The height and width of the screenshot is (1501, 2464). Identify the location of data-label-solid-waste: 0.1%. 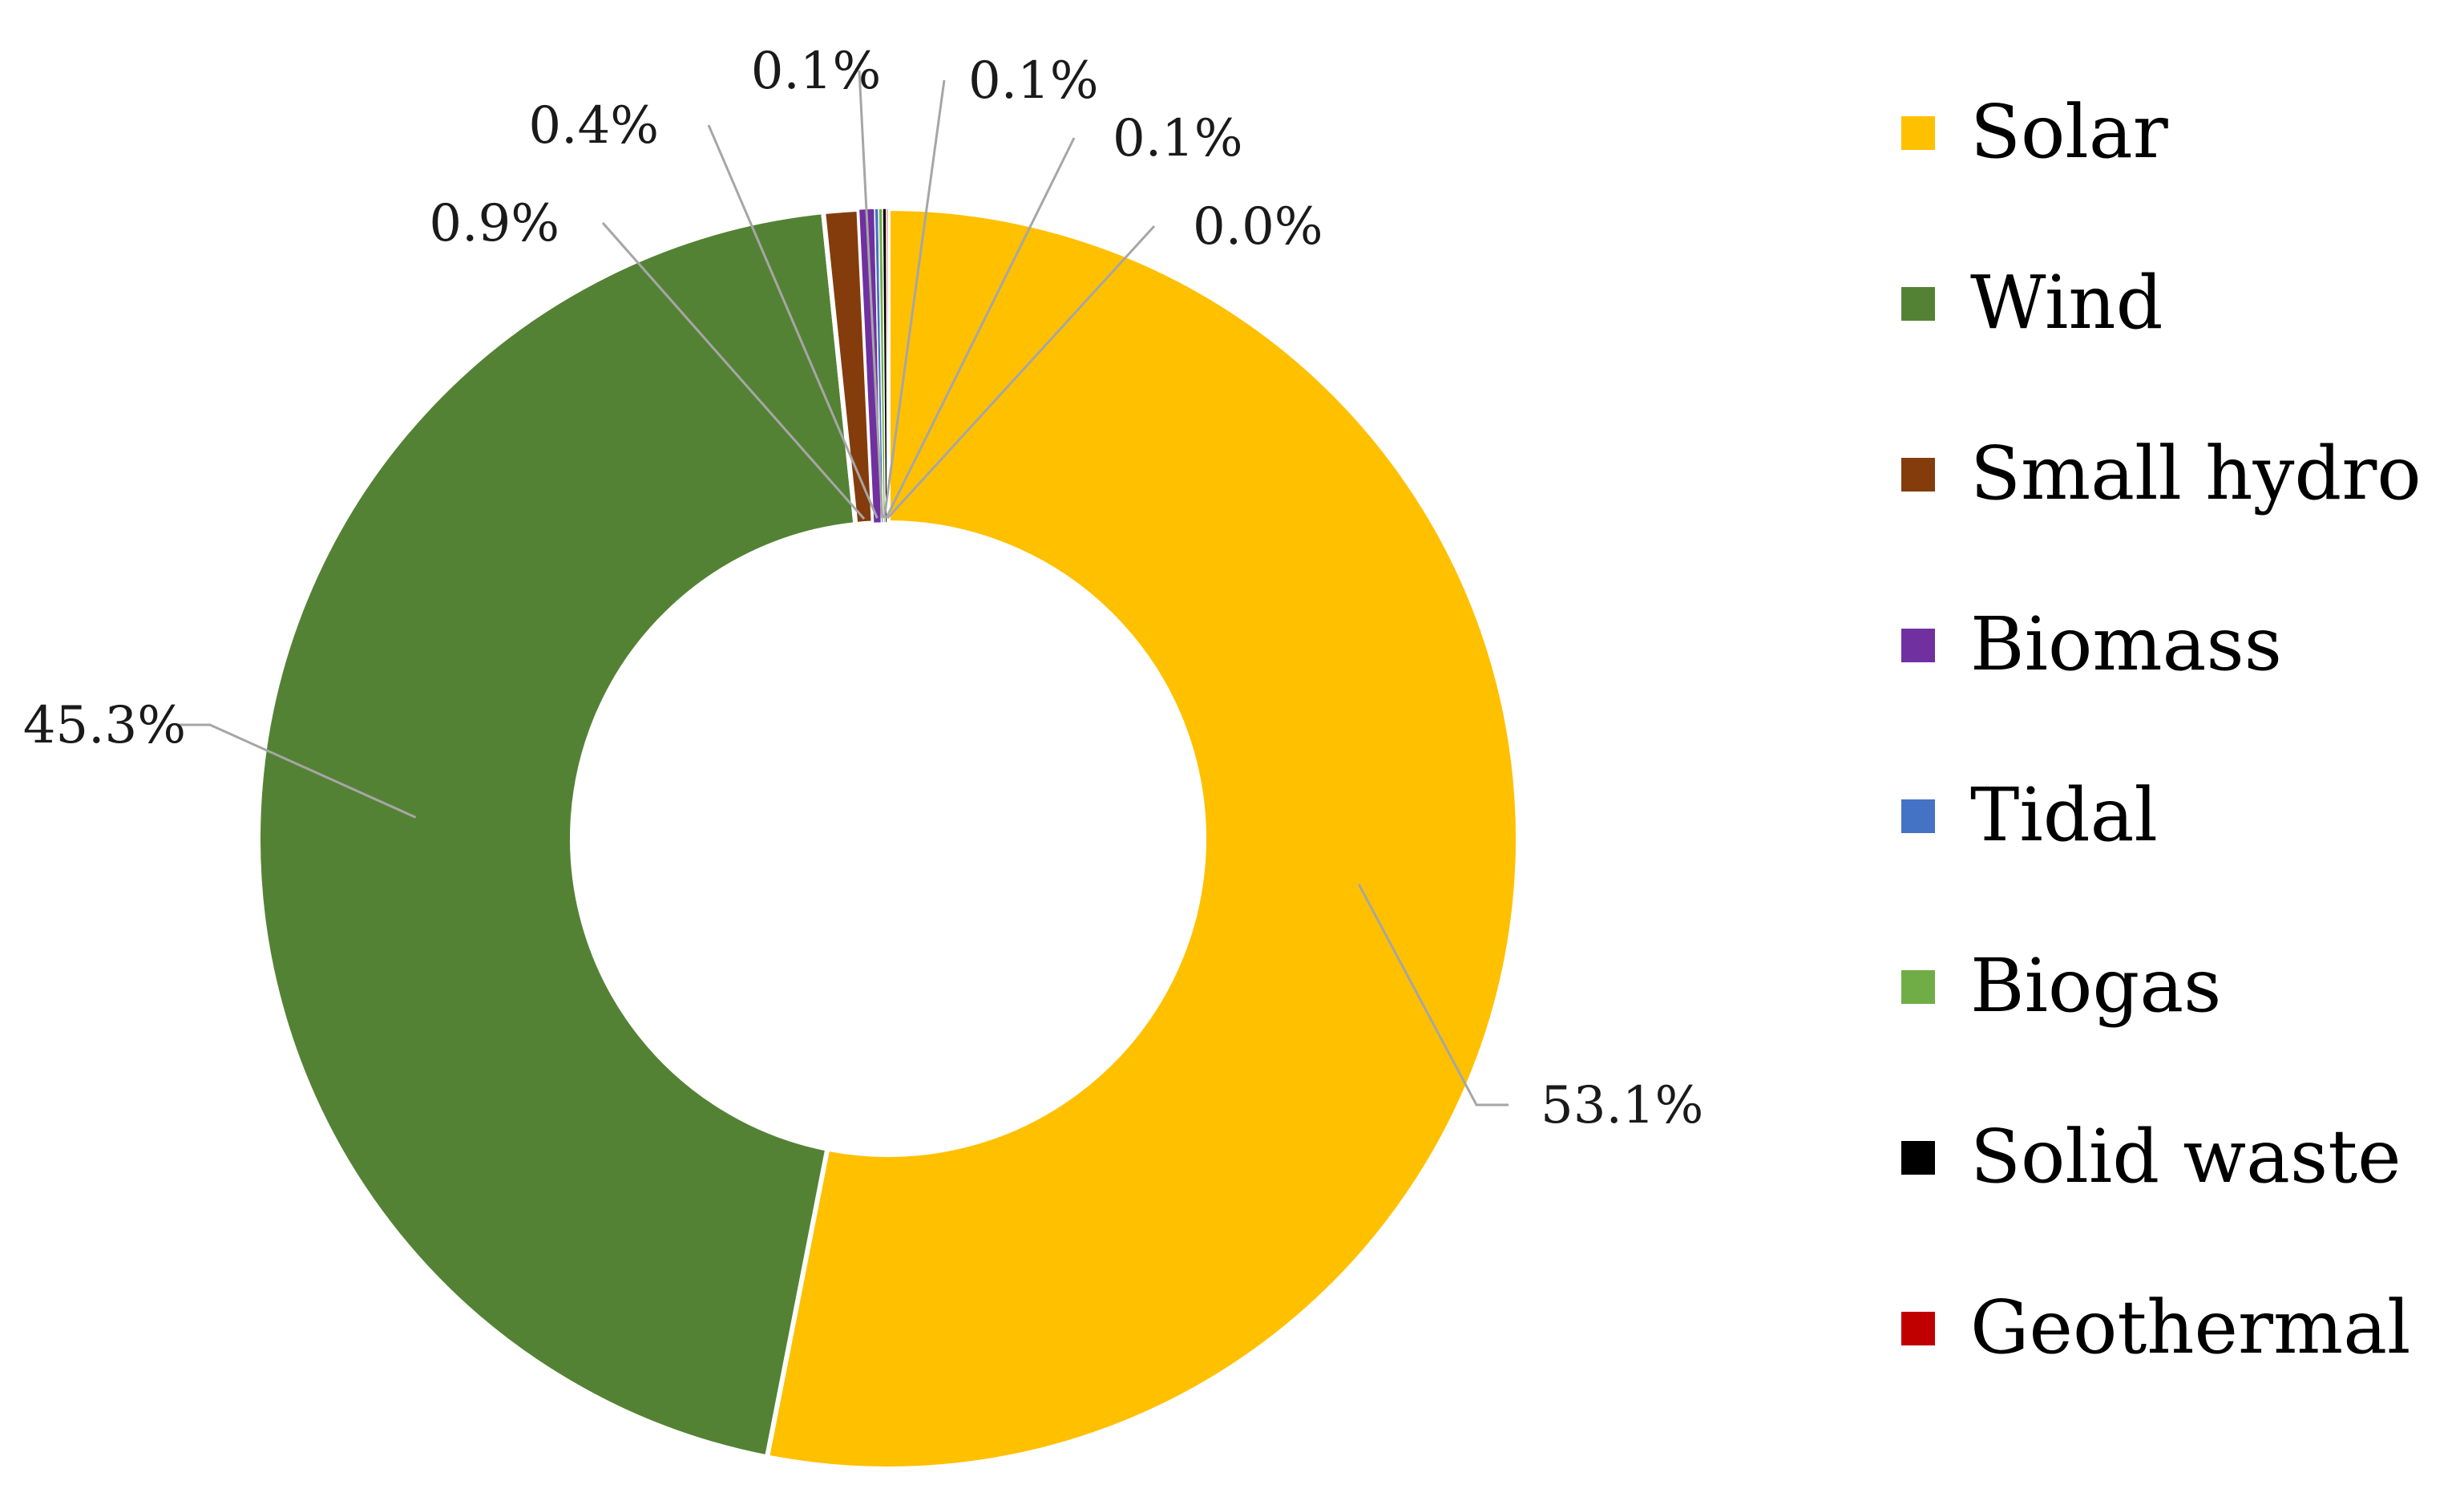
(1178, 138).